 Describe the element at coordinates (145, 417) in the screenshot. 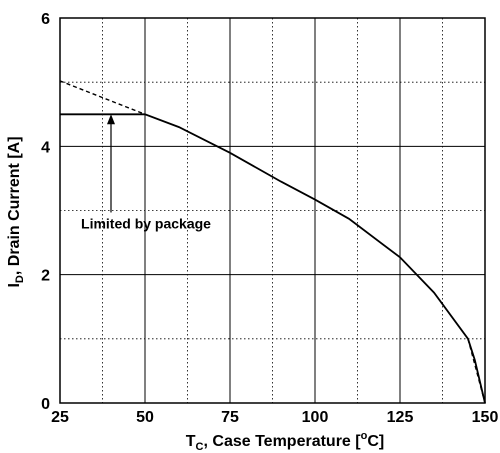

I see `x-tick-label: 50` at that location.